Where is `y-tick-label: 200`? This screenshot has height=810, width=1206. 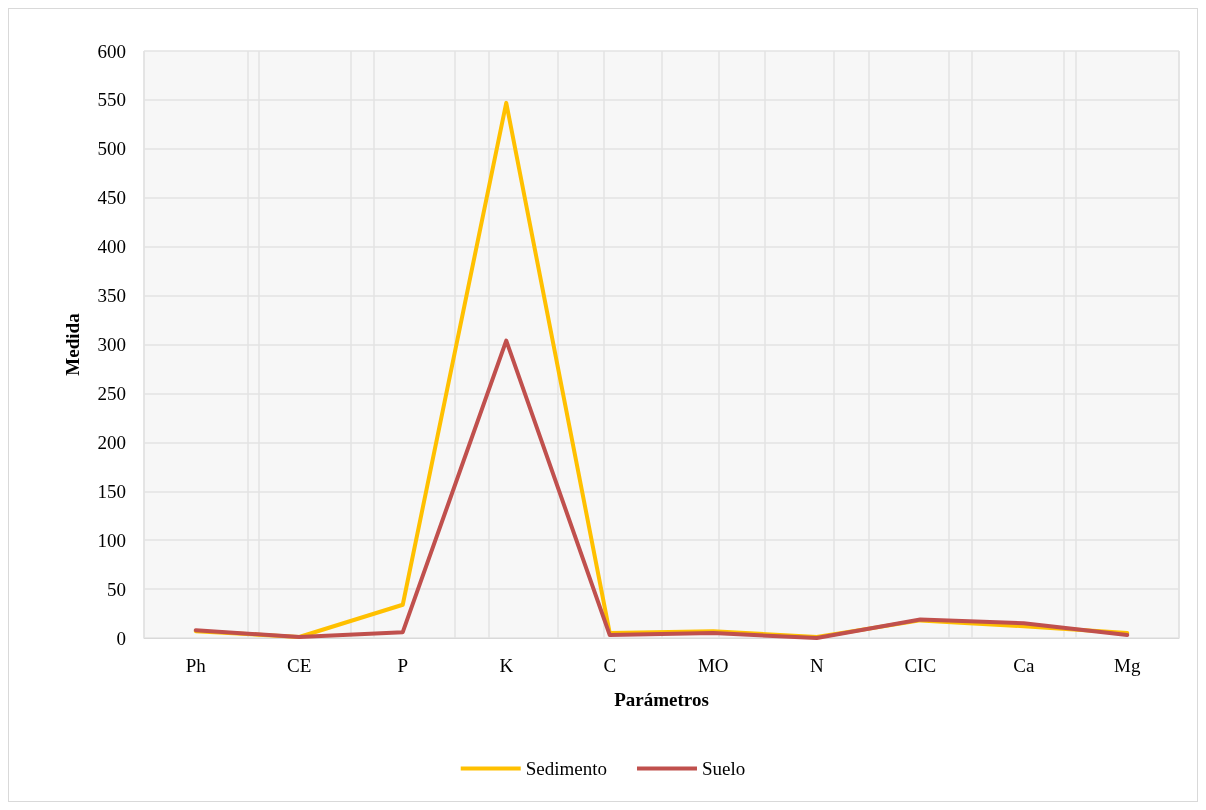 y-tick-label: 200 is located at coordinates (111, 442).